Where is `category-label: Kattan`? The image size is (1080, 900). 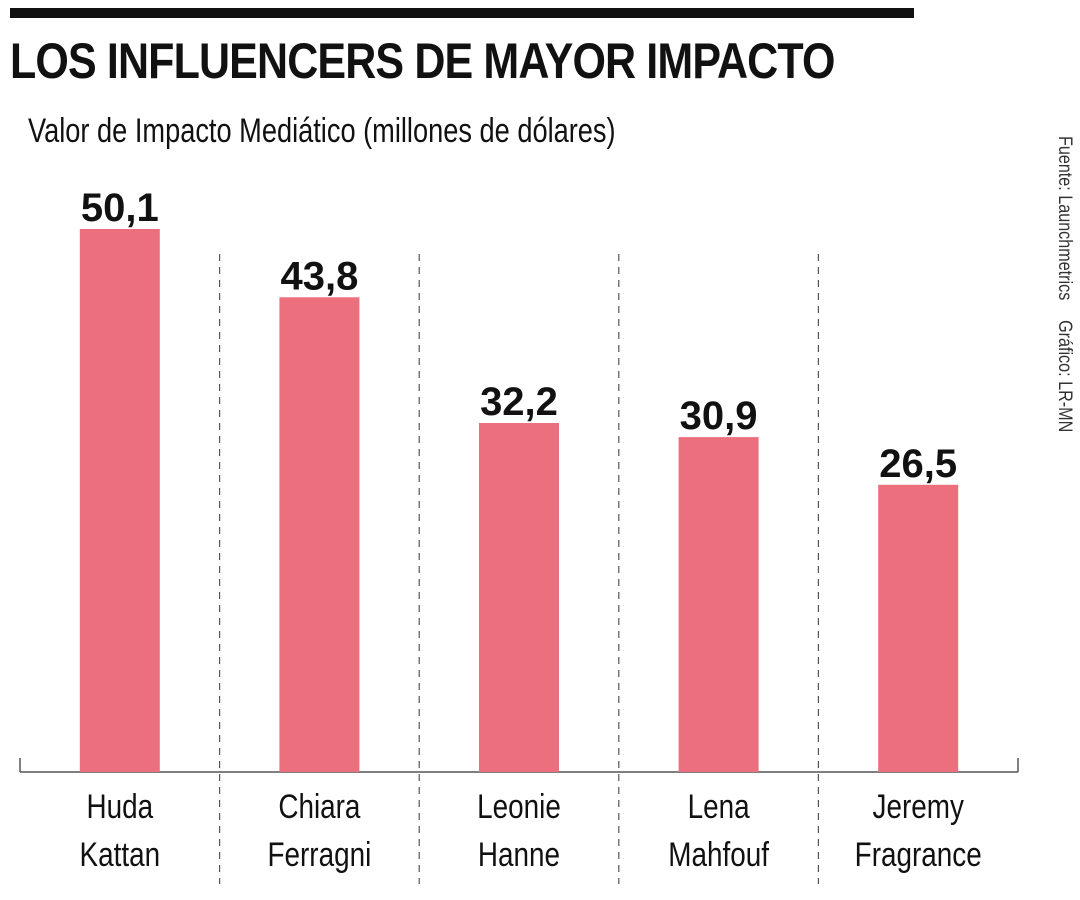
category-label: Kattan is located at coordinates (120, 854).